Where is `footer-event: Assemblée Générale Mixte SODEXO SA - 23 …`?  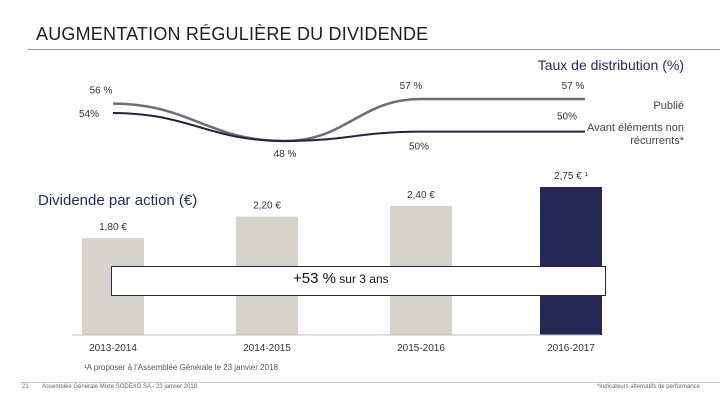 footer-event: Assemblée Générale Mixte SODEXO SA - 23 … is located at coordinates (120, 387).